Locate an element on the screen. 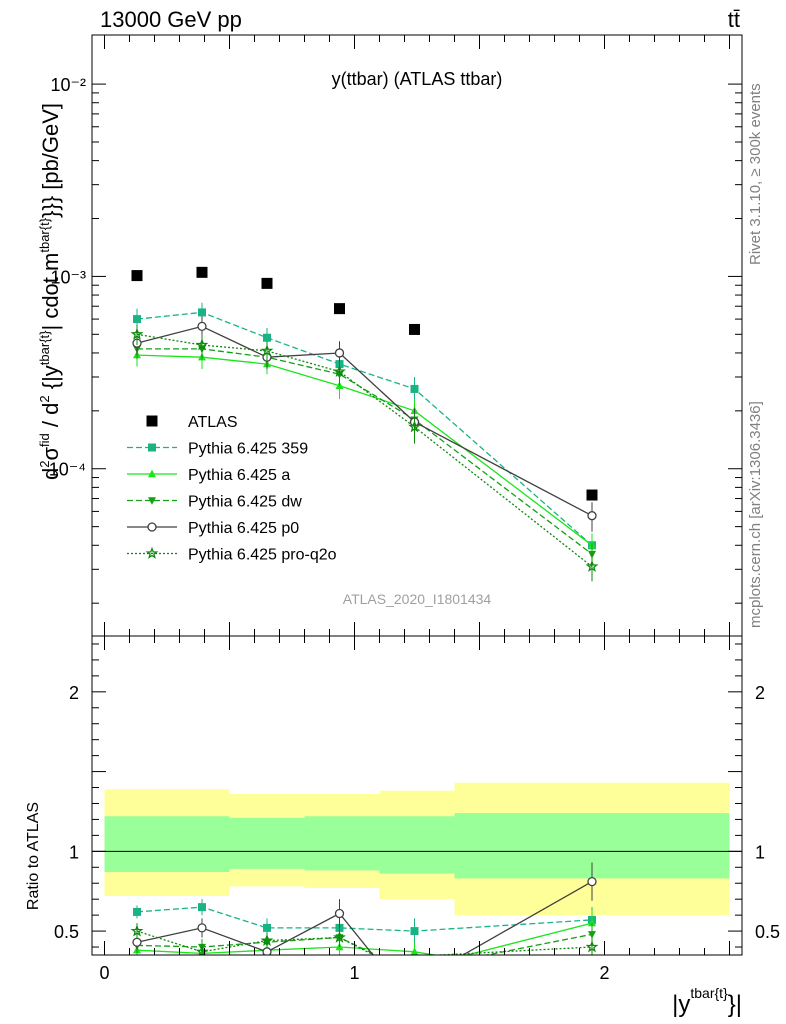 This screenshot has height=1024, width=786. legend-label: Pythia 6.425 dw is located at coordinates (245, 502).